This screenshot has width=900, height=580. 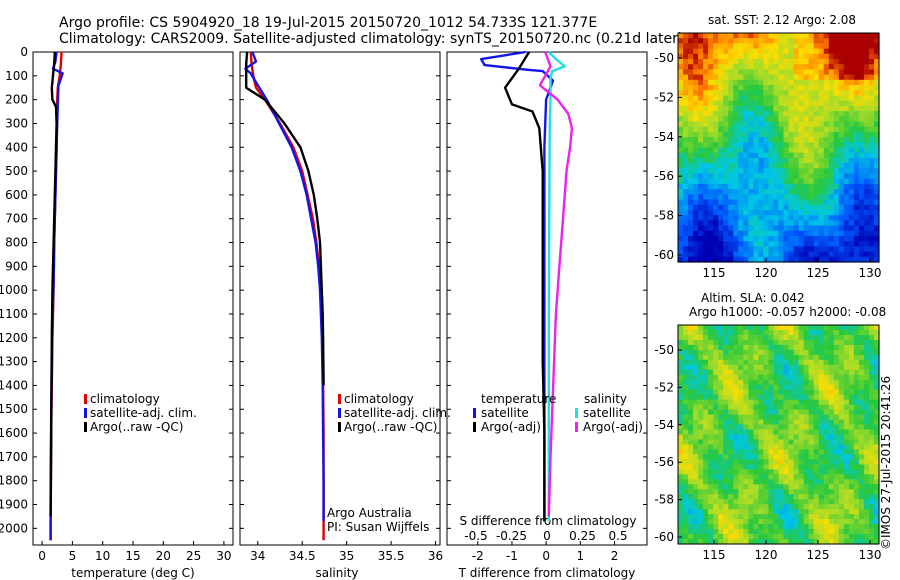 I want to click on depth-tick-label: 1200, so click(x=14, y=338).